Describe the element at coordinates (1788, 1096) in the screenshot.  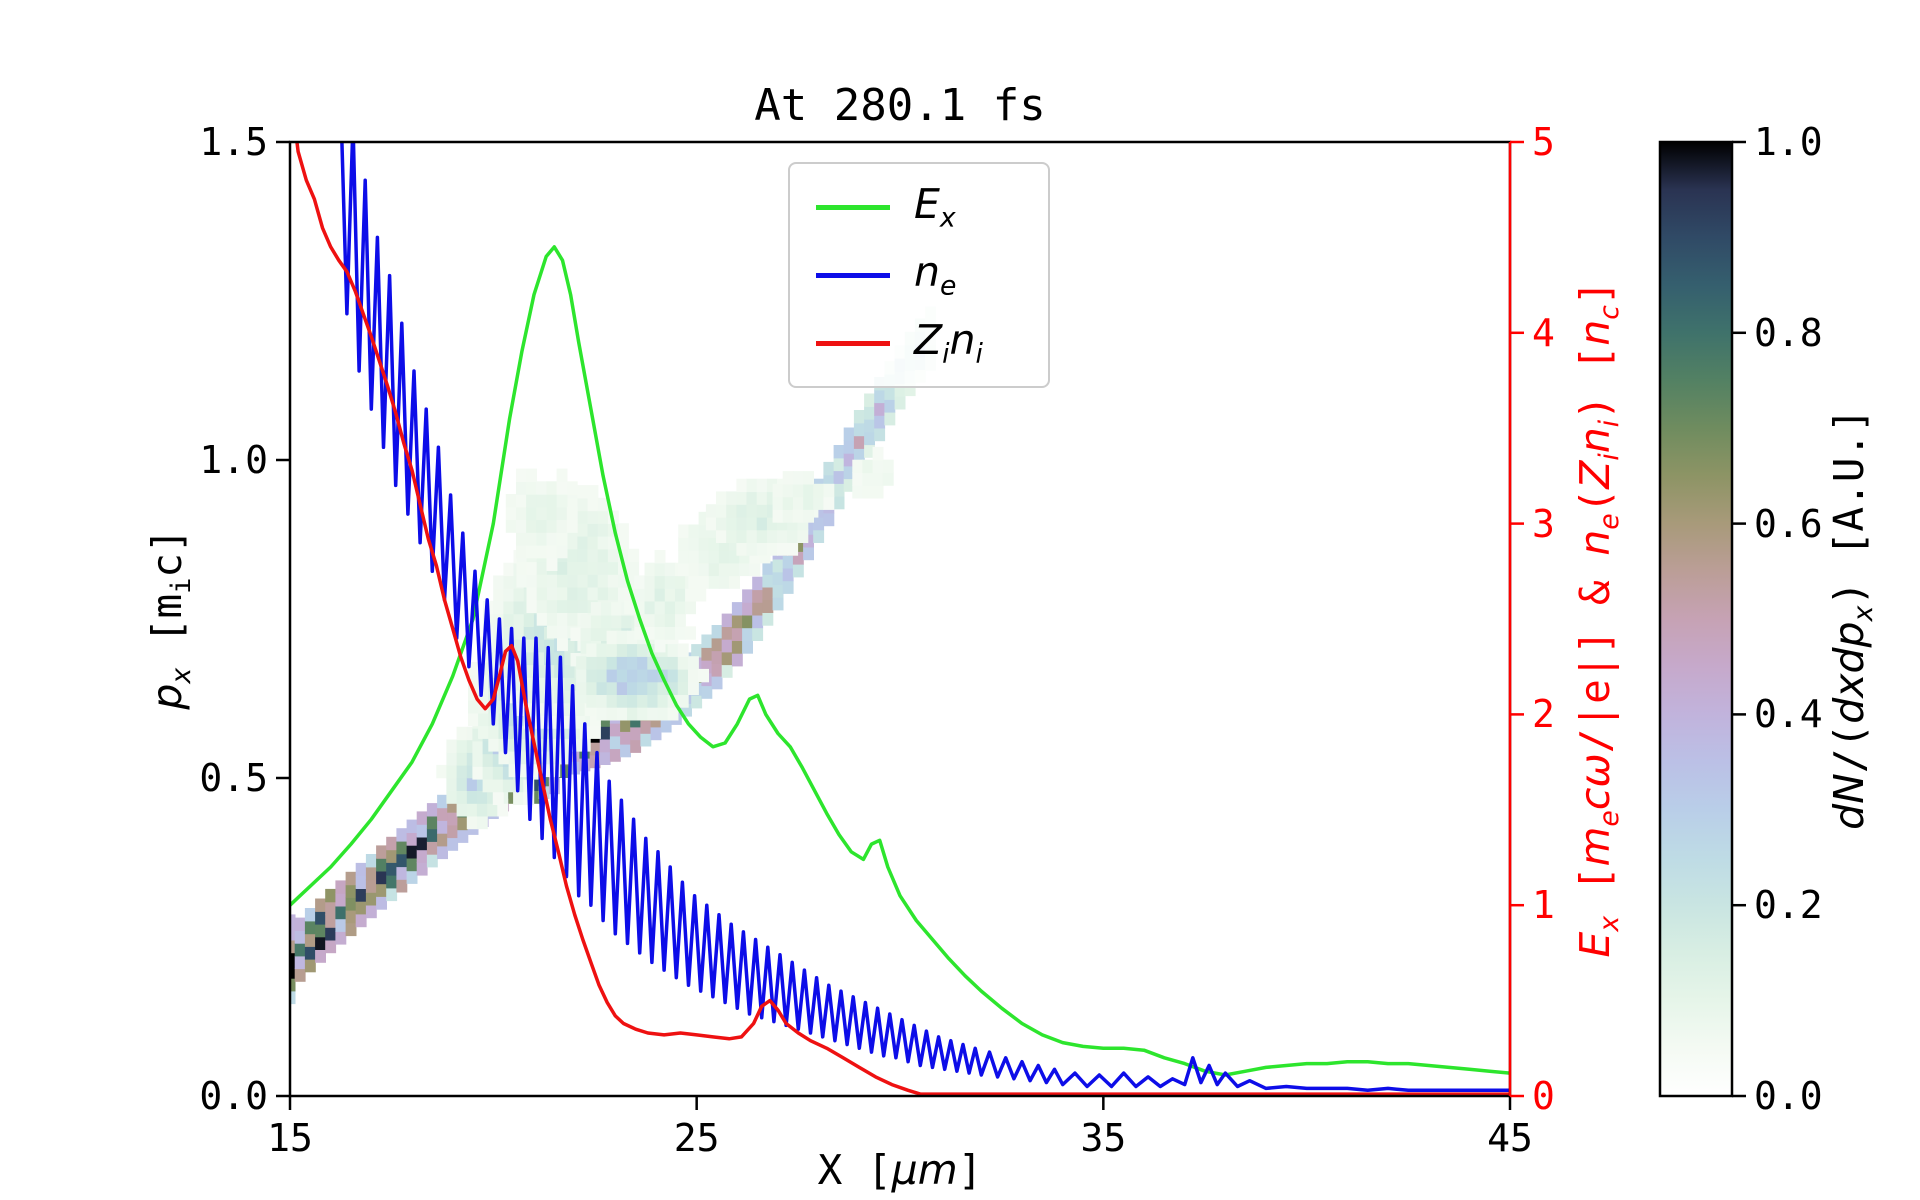
I see `colorbar-tick-label: 0.0` at that location.